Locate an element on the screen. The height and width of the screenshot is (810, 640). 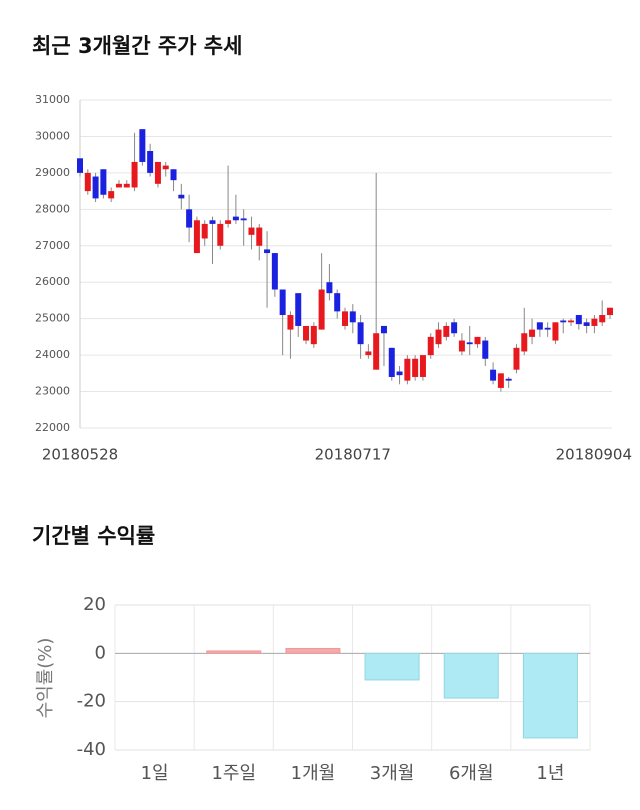
y-tick-label: 30000 is located at coordinates (52, 135).